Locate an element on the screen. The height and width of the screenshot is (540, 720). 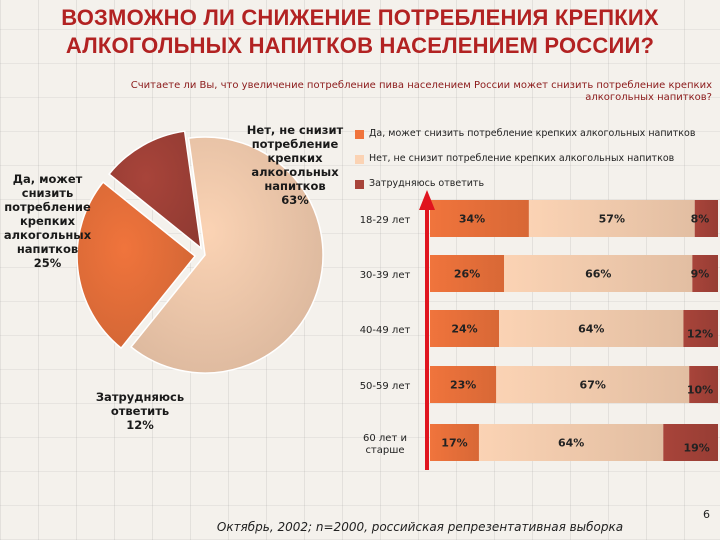
bar-1-label-3: 8% is located at coordinates (700, 219).